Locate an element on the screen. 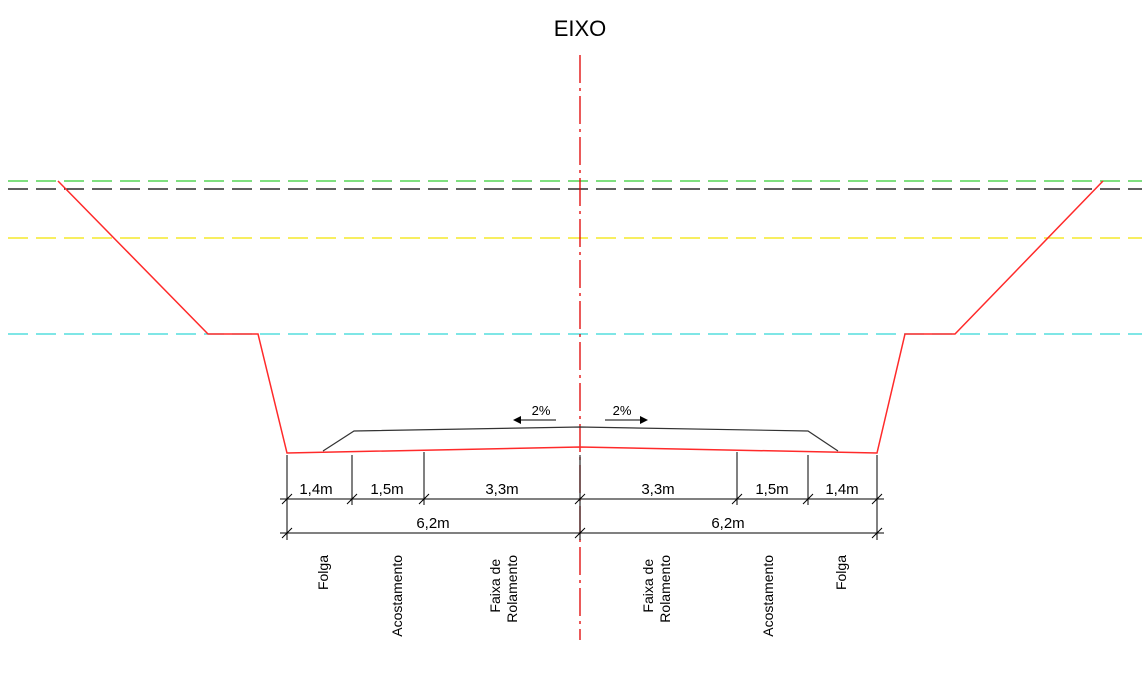 The image size is (1142, 675). dim-left-faixa: 3,3m is located at coordinates (501, 489).